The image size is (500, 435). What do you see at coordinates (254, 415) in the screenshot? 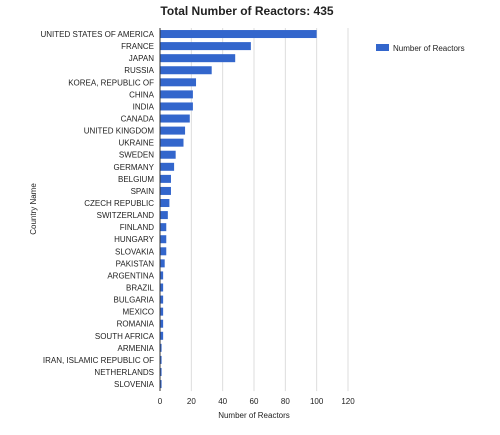
I see `x-axis-title: Number of Reactors` at bounding box center [254, 415].